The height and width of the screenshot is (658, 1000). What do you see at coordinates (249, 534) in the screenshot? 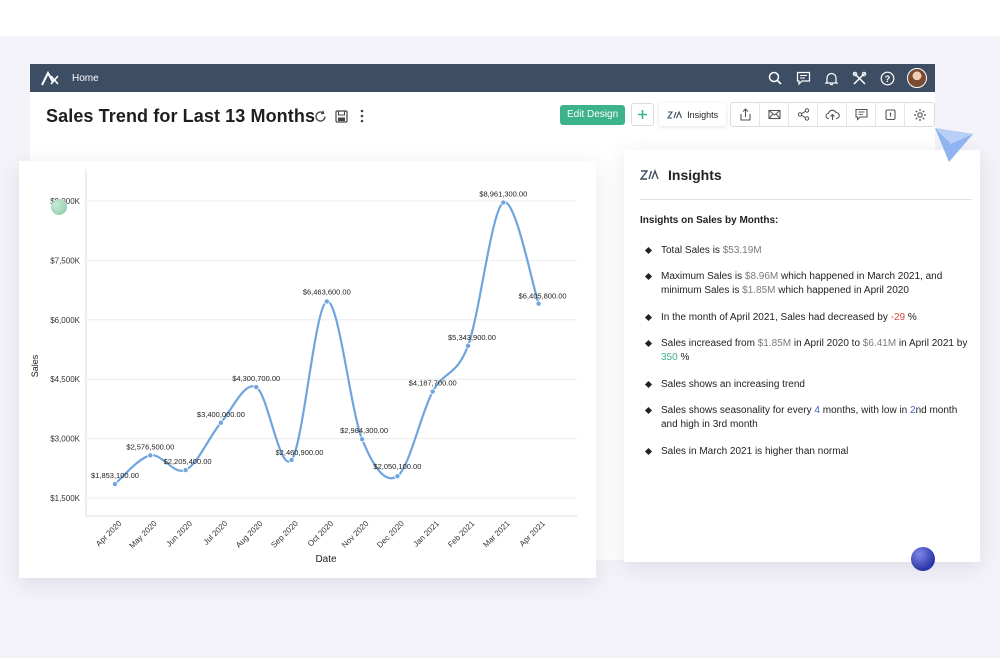
I see `x-tick-label: Aug 2020` at bounding box center [249, 534].